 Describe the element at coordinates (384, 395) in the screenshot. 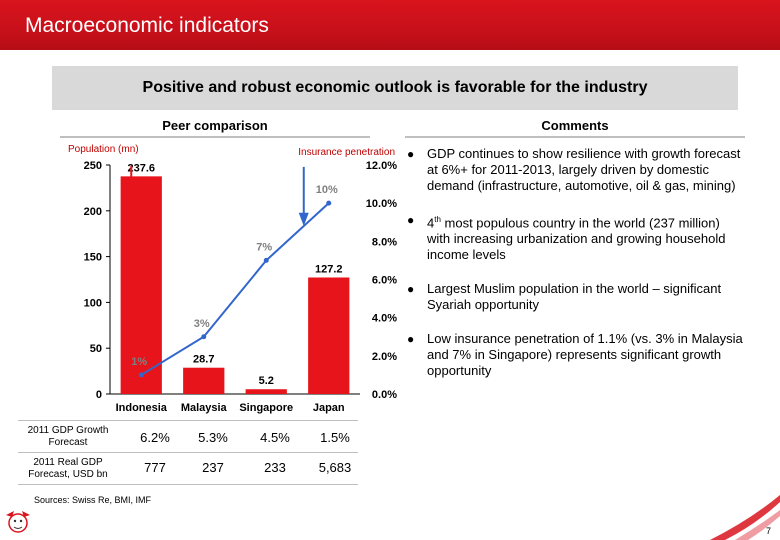

I see `right-tick-label: 0.0%` at that location.